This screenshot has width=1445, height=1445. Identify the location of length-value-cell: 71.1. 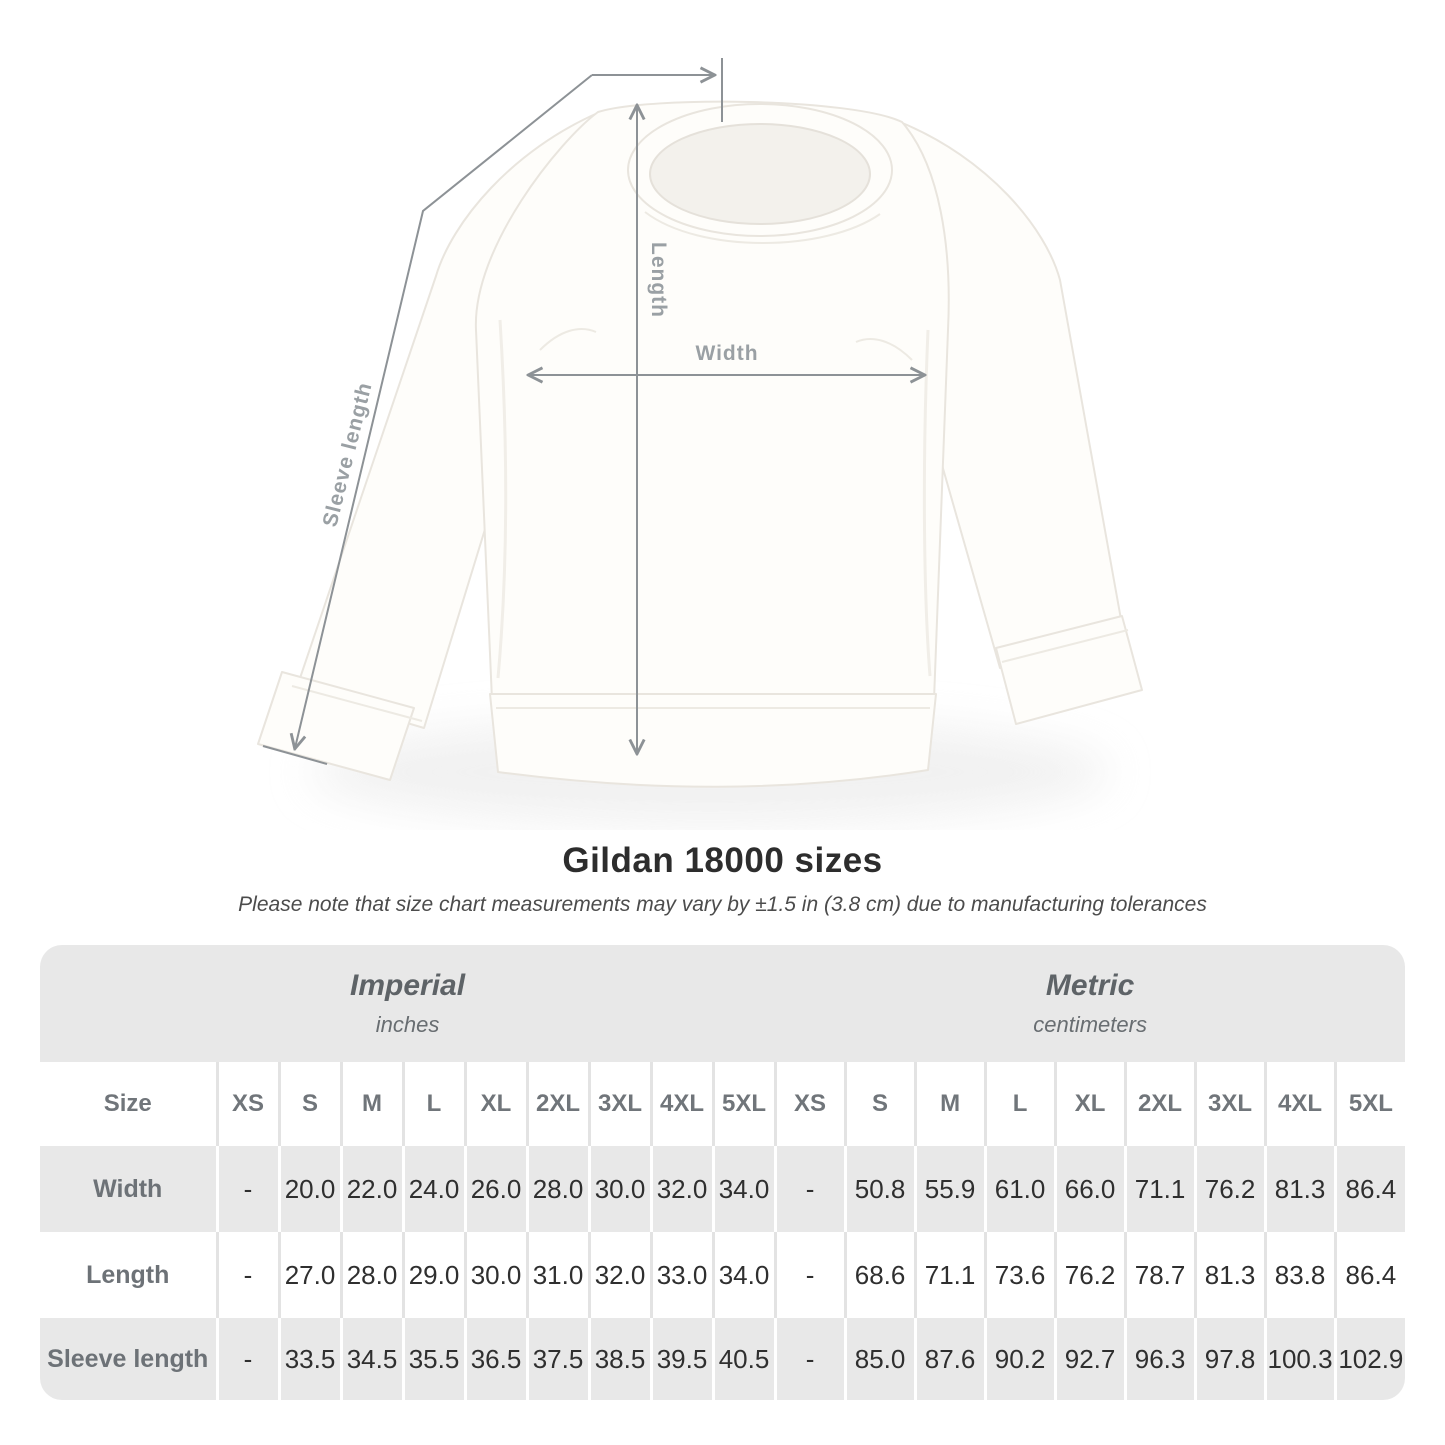
(949, 1275).